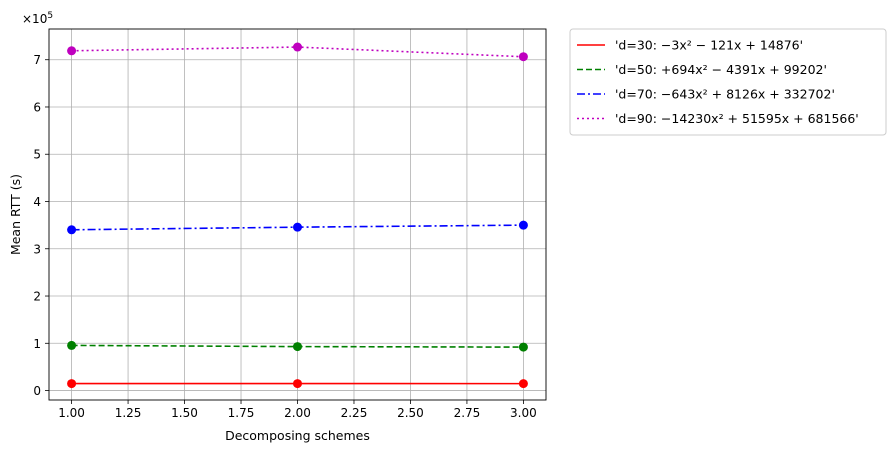 The width and height of the screenshot is (896, 452). Describe the element at coordinates (721, 69) in the screenshot. I see `legend-label: 'd=50: +694x² − 4391x + 99202'` at that location.